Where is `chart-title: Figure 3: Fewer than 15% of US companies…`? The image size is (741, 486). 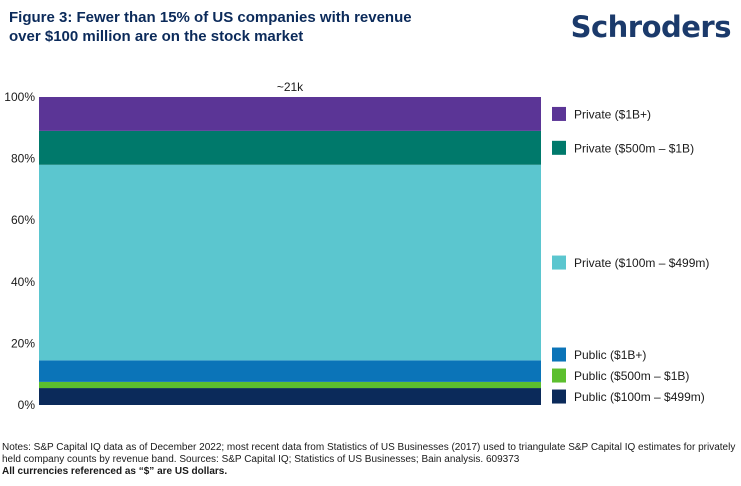 chart-title: Figure 3: Fewer than 15% of US companies… is located at coordinates (210, 27).